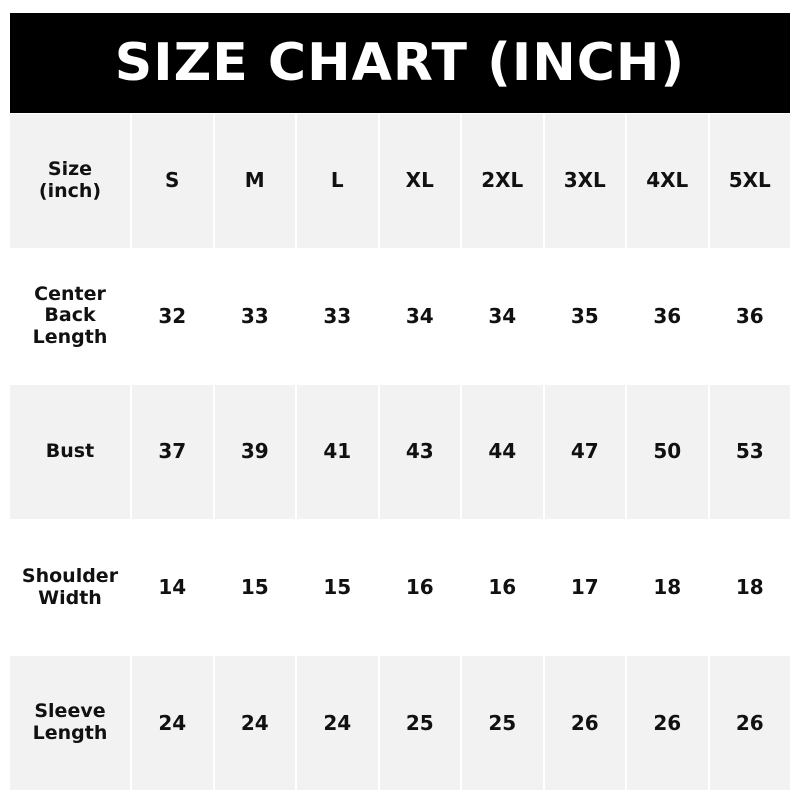 The image size is (800, 800). I want to click on column-header-m: M, so click(254, 181).